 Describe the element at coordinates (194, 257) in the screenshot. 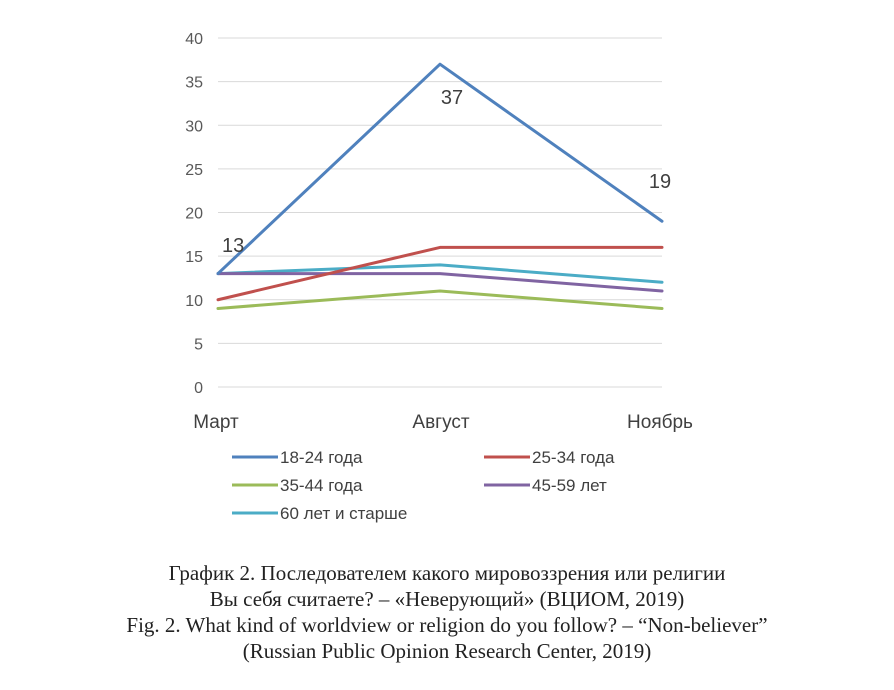

I see `y-tick-label: 15` at that location.